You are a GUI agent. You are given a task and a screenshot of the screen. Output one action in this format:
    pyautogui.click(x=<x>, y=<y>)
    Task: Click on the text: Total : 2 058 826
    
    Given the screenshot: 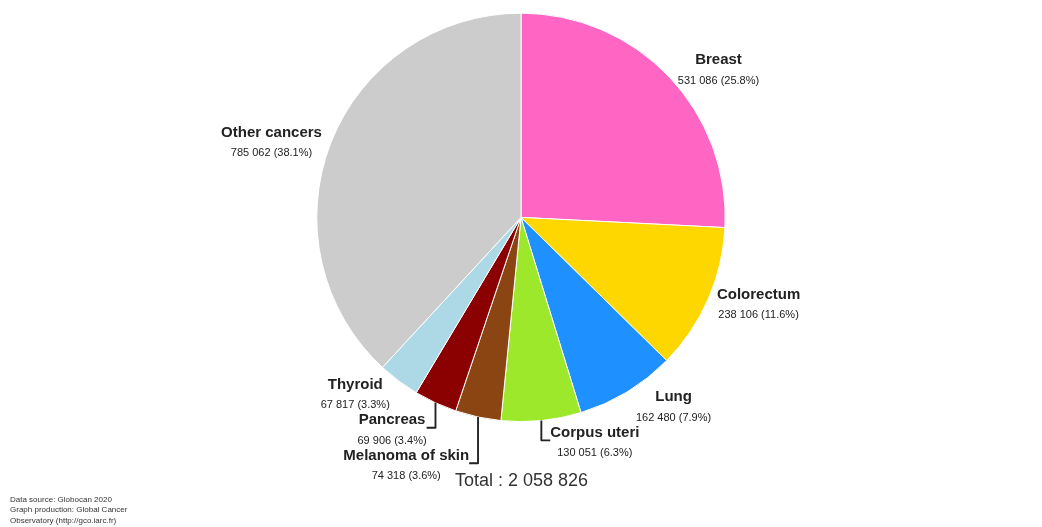 What is the action you would take?
    pyautogui.click(x=522, y=480)
    